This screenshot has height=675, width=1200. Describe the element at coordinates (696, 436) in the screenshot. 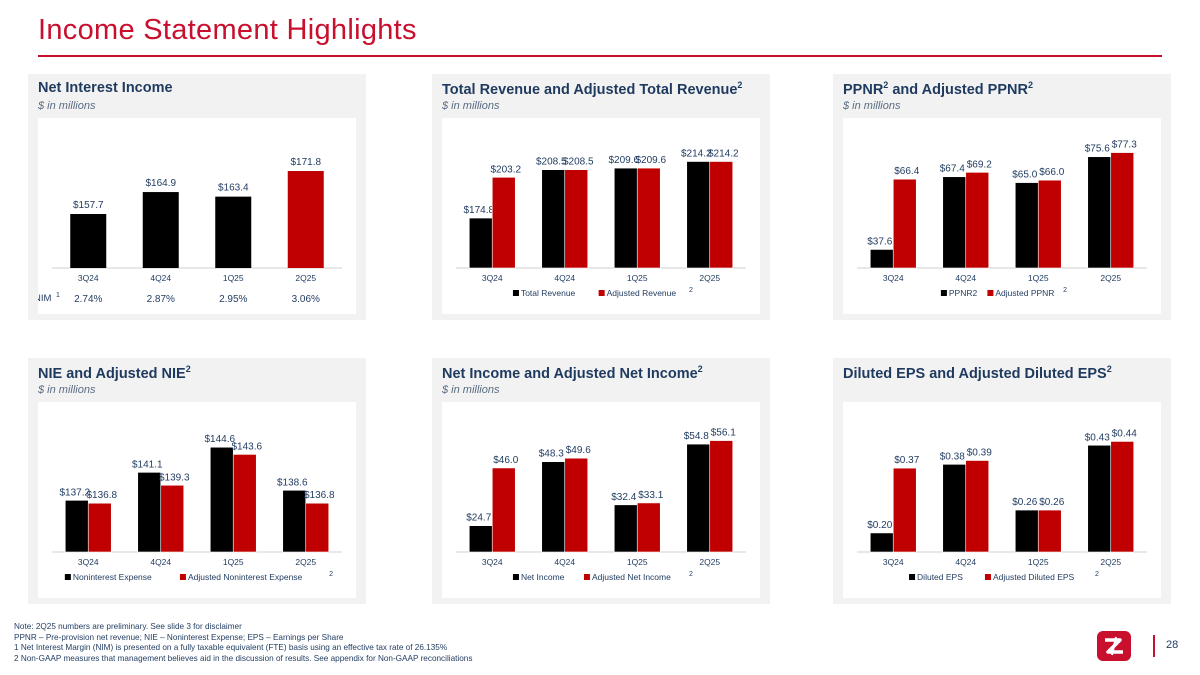

I see `data-label: $54.8` at that location.